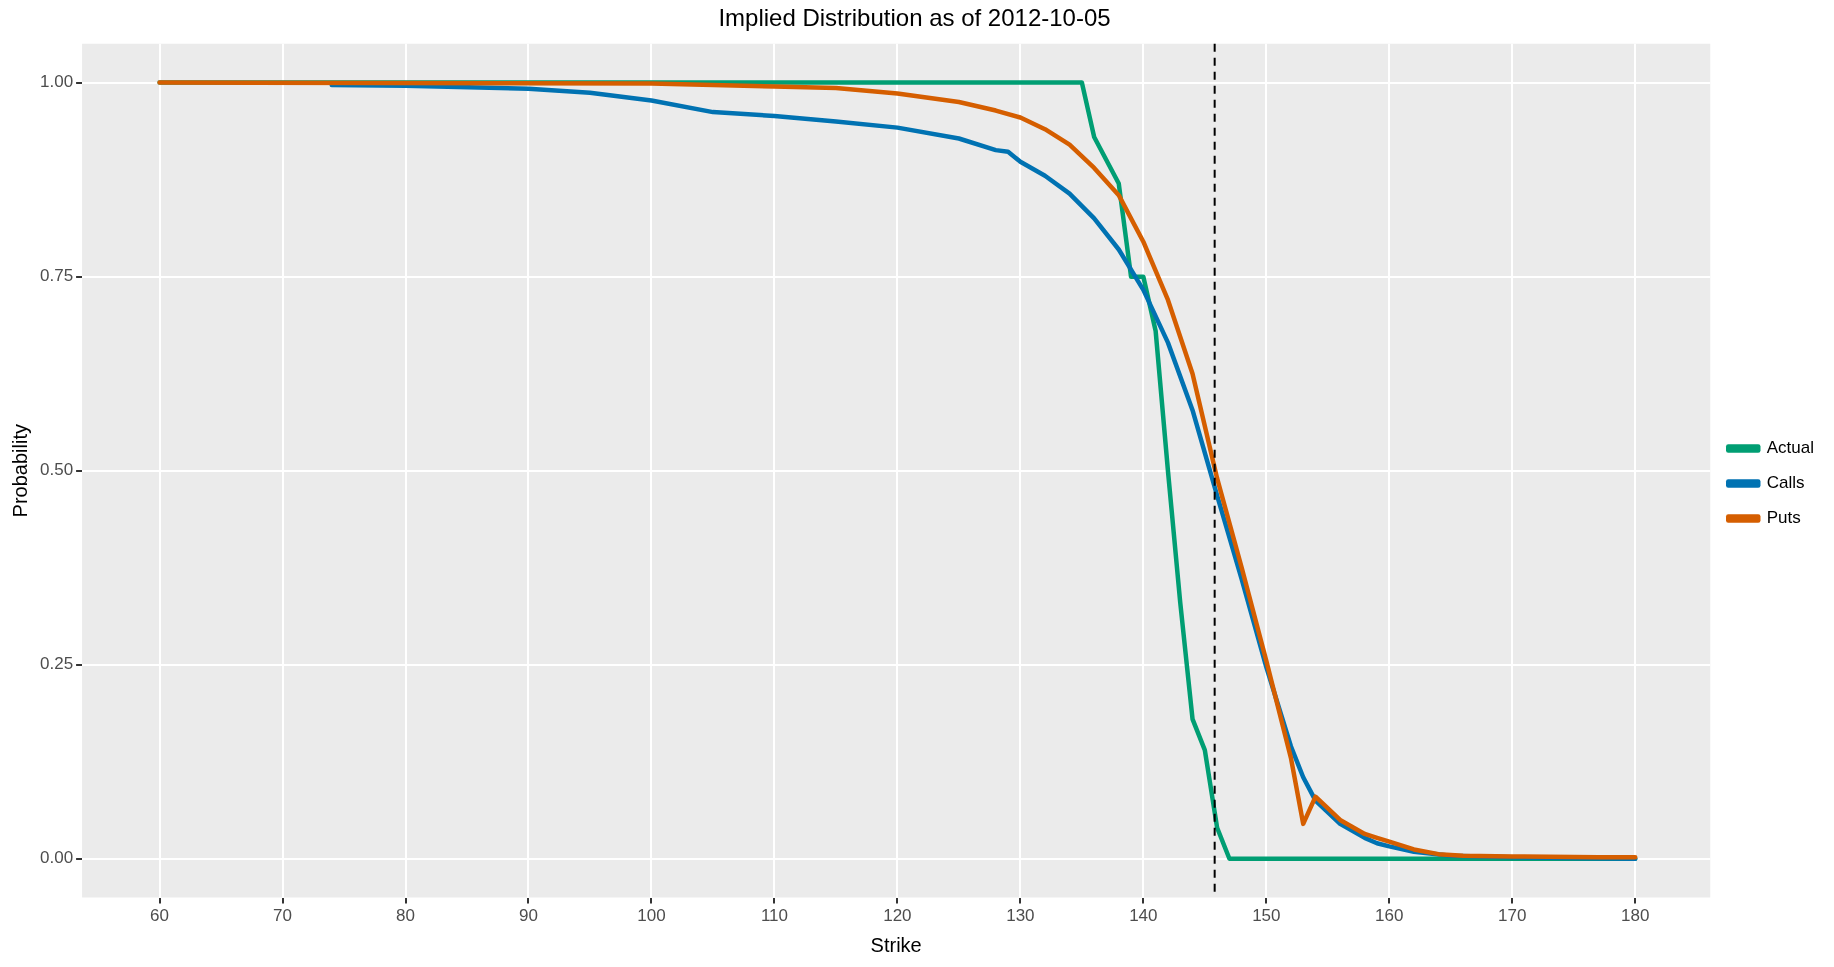  I want to click on x-tick-label: 110, so click(774, 916).